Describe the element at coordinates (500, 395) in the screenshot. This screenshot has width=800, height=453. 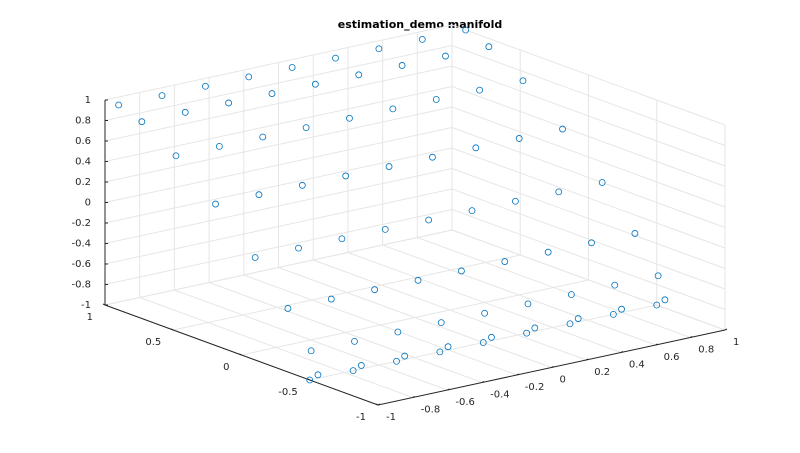
I see `x-tick-label: -0.4` at that location.